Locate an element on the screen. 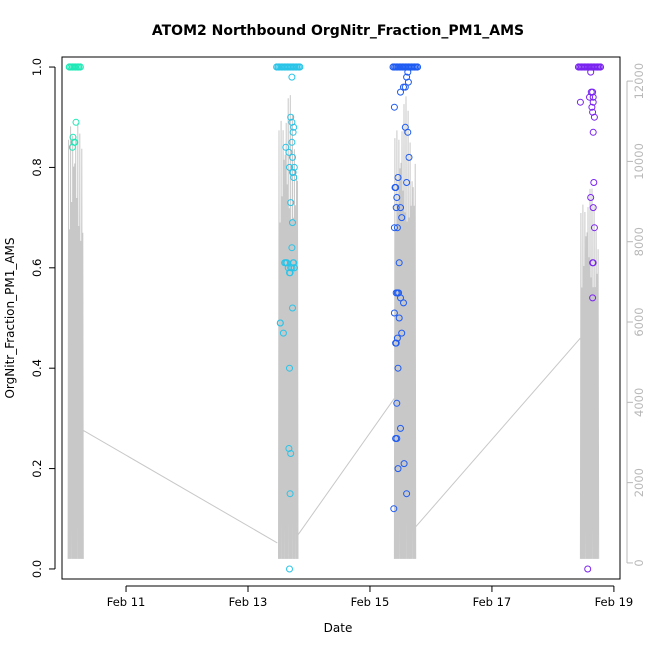 The image size is (650, 650). x-tick-label: Feb 17 is located at coordinates (492, 602).